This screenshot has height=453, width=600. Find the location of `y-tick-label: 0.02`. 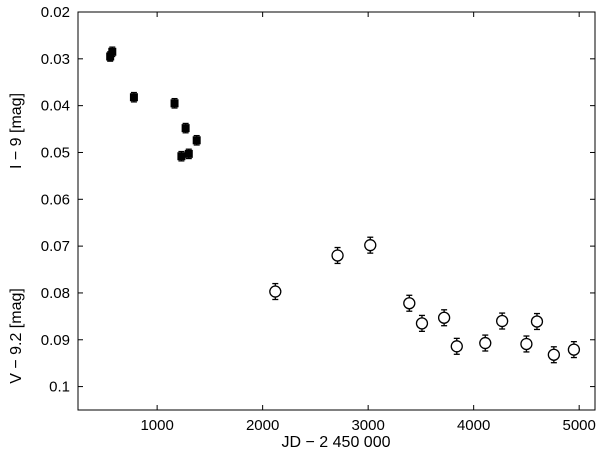

y-tick-label: 0.02 is located at coordinates (55, 12).